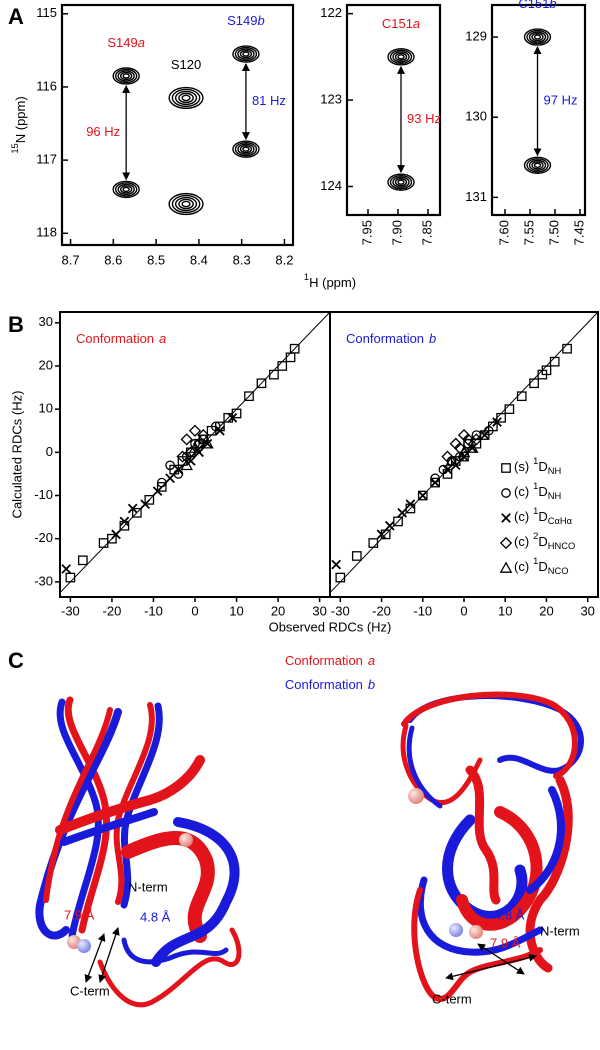 The image size is (600, 1050). I want to click on distance-arrow, so click(491, 967).